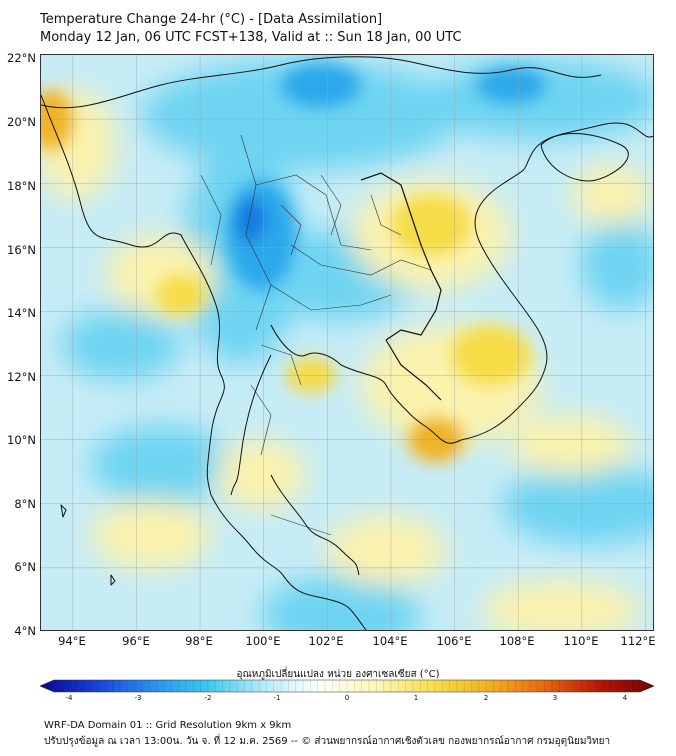  Describe the element at coordinates (25, 504) in the screenshot. I see `lat-label-8n: 8°N` at that location.